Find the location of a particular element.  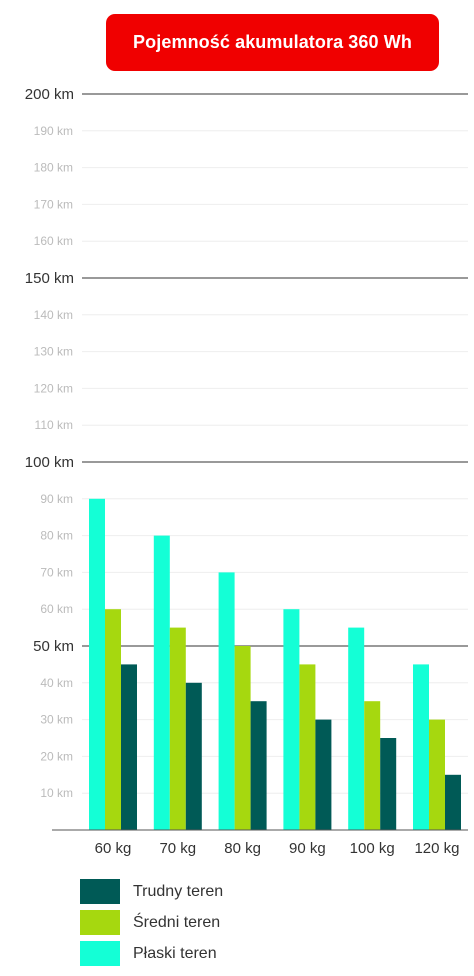

legend-item-plaski: Płaski teren is located at coordinates (151, 953).